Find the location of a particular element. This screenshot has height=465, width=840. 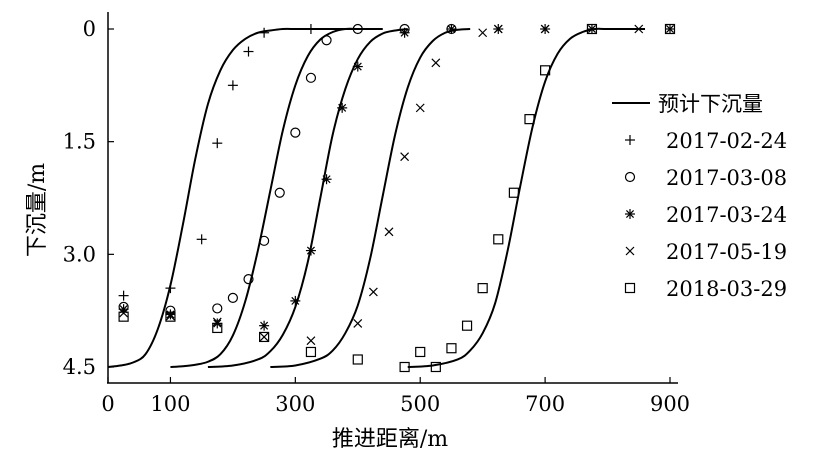

y-tick-label: 4.5 is located at coordinates (79, 367).